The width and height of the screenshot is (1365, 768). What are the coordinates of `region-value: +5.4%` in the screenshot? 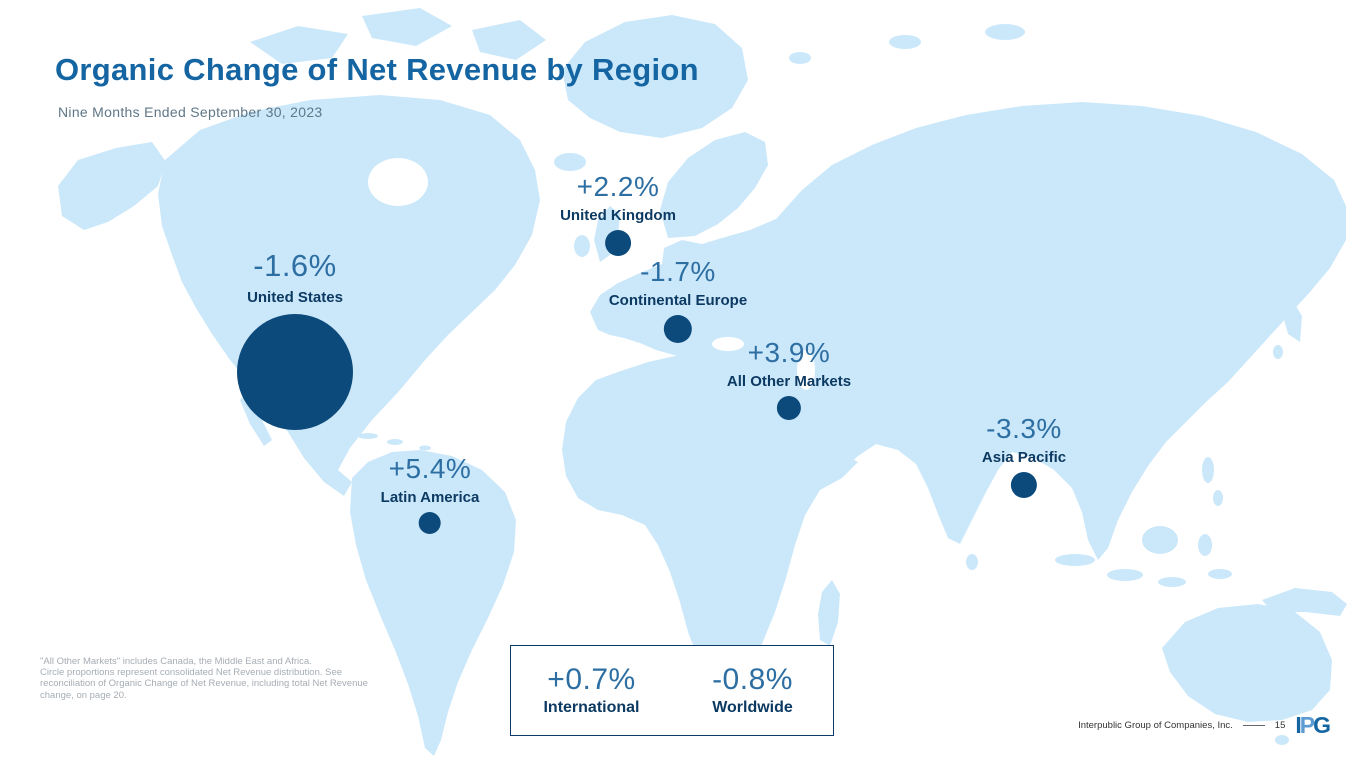 It's located at (430, 468).